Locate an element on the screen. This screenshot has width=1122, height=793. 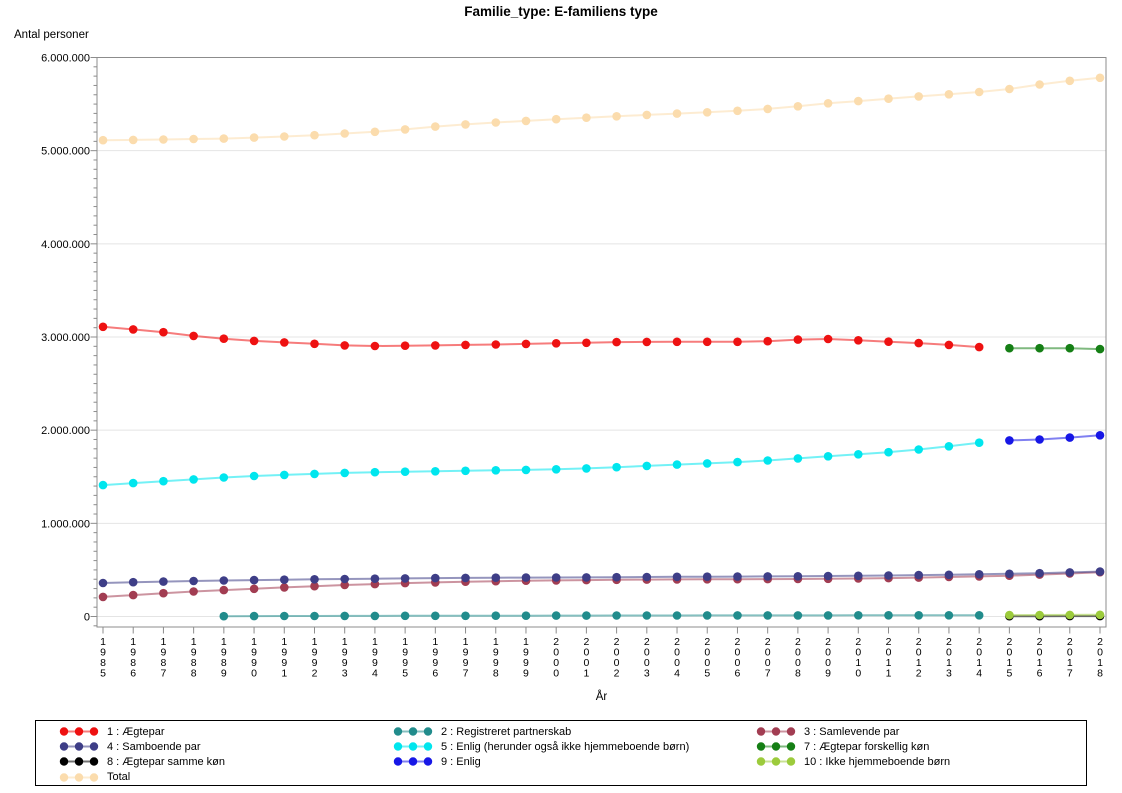
y-tick-label: 5.000.000 is located at coordinates (65, 152).